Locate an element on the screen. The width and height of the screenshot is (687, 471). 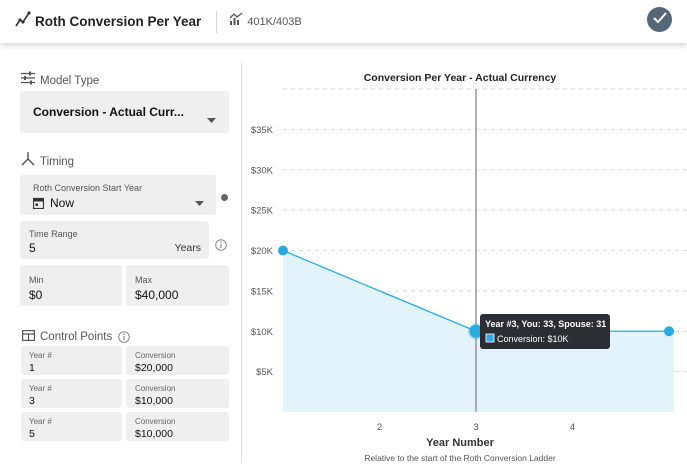
page-title: Roth Conversion Per Year is located at coordinates (118, 21).